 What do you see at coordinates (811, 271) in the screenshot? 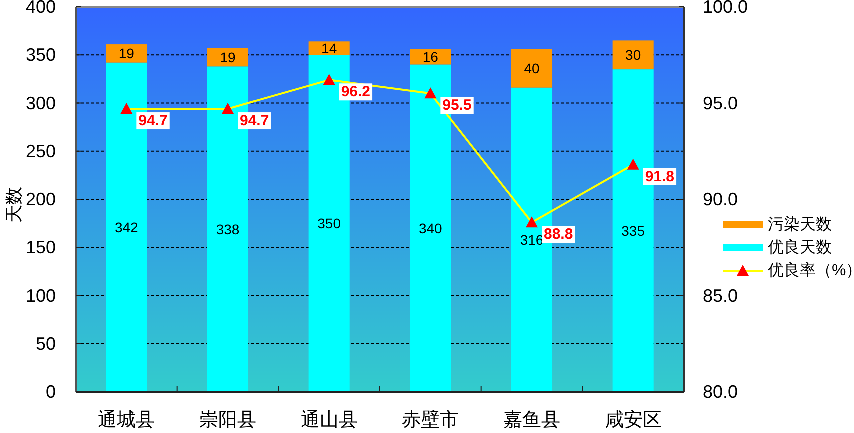
I see `legend-label: 优良率（%）` at bounding box center [811, 271].